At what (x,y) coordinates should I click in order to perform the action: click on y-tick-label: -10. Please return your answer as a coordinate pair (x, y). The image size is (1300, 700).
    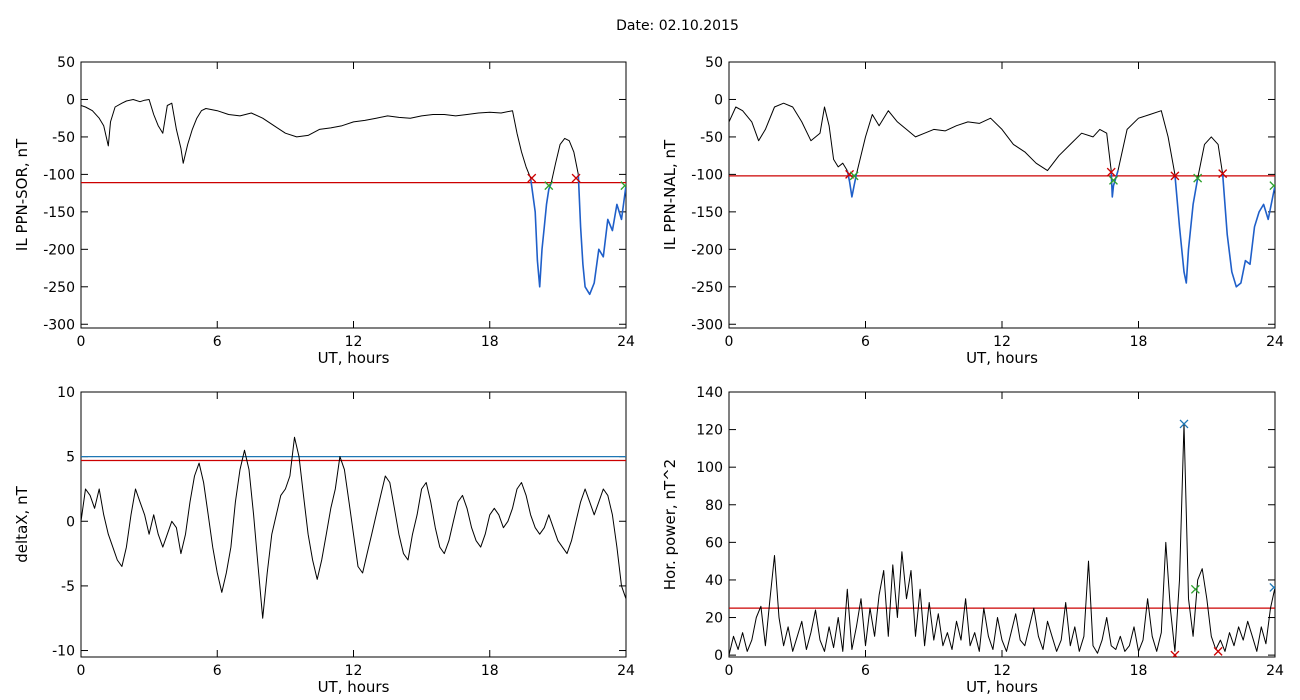
    Looking at the image, I should click on (63, 652).